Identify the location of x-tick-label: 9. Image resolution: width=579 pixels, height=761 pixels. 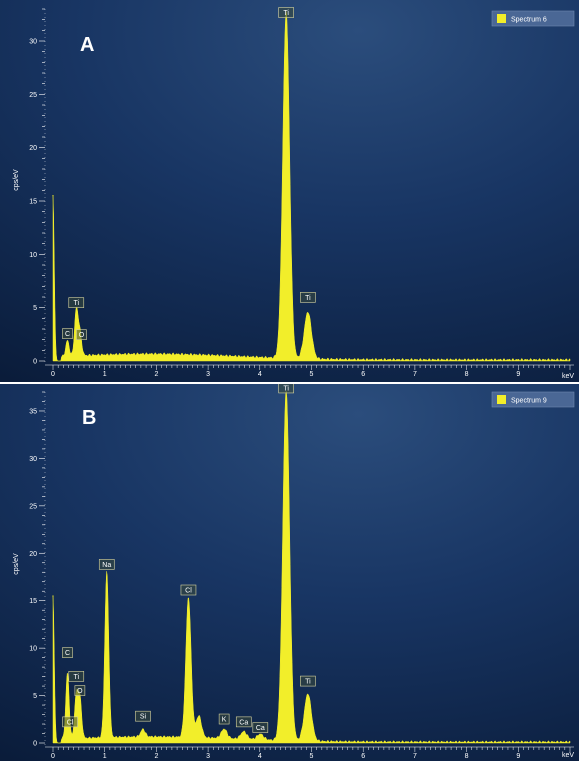
(518, 374).